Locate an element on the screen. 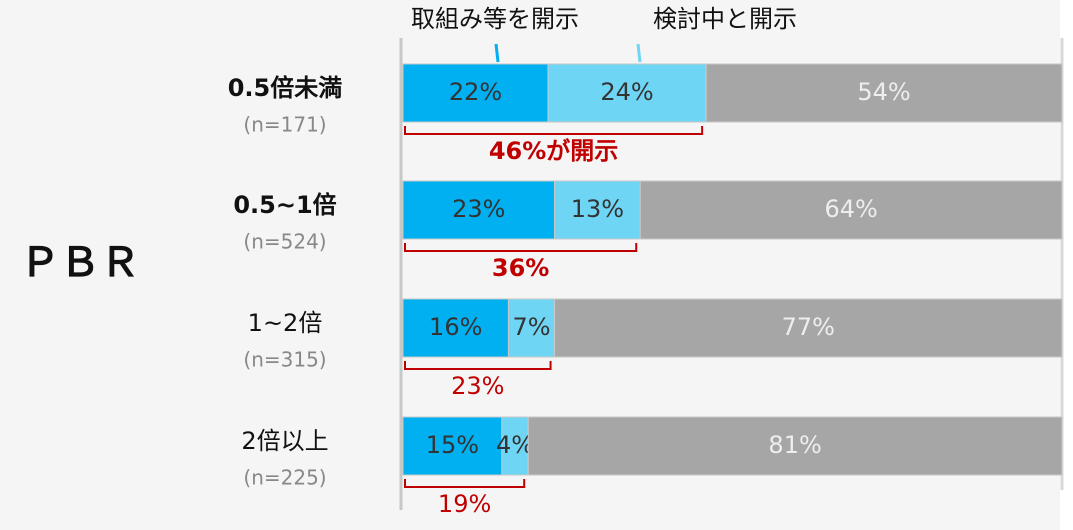 This screenshot has height=530, width=1073. category-label: 2倍以上 is located at coordinates (284, 441).